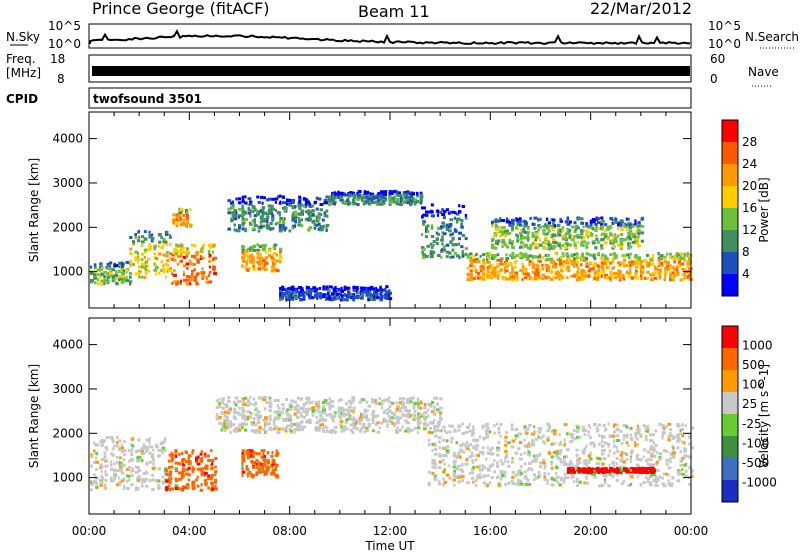 Image resolution: width=800 pixels, height=554 pixels. I want to click on colorbar-tick-label: 12, so click(749, 230).